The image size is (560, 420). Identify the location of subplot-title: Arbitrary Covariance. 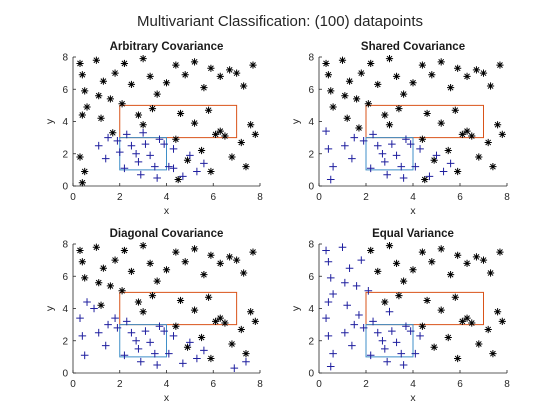
(167, 47).